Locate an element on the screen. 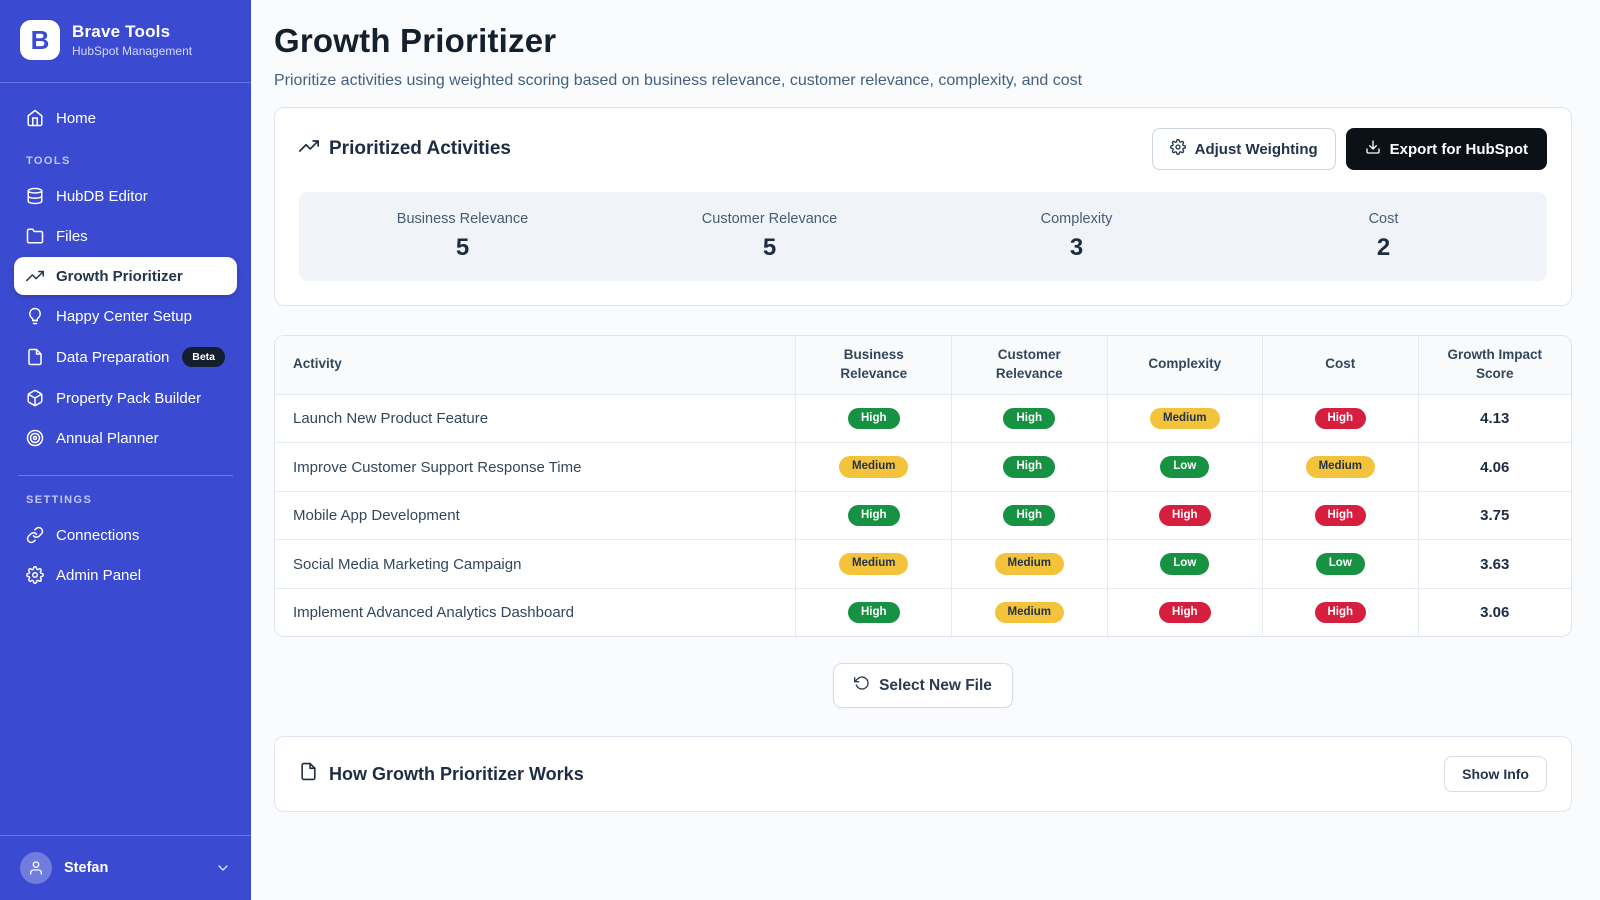  score-cell: 3.75 is located at coordinates (1494, 516).